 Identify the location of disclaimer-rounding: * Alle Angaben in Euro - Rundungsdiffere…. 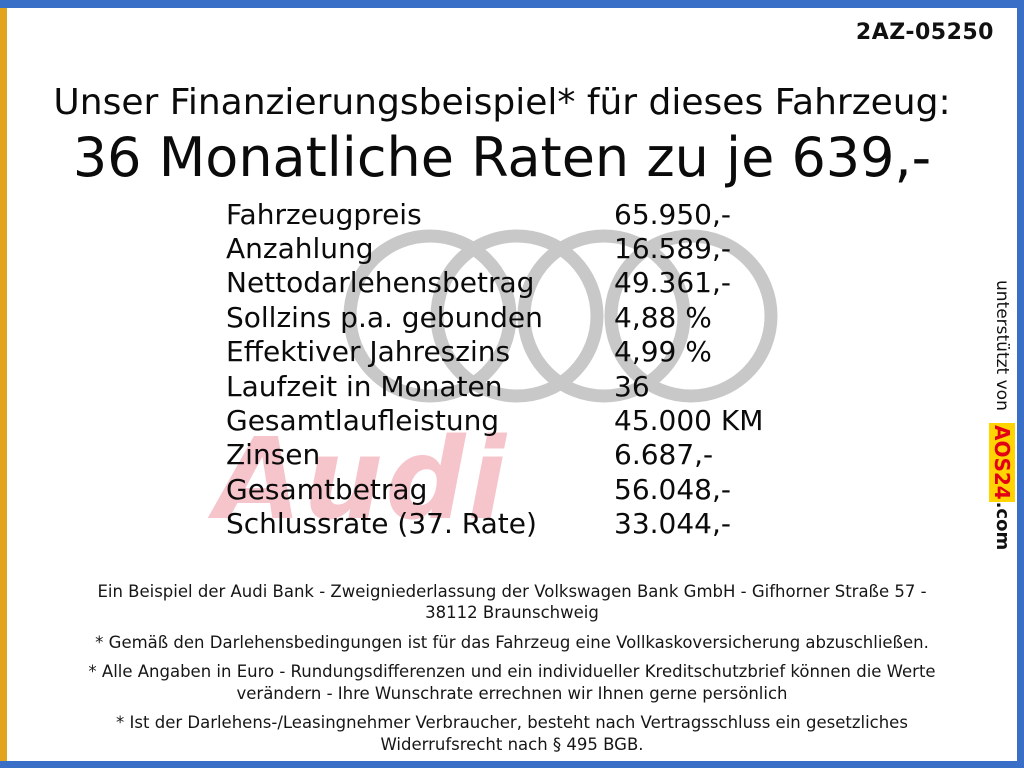
(512, 682).